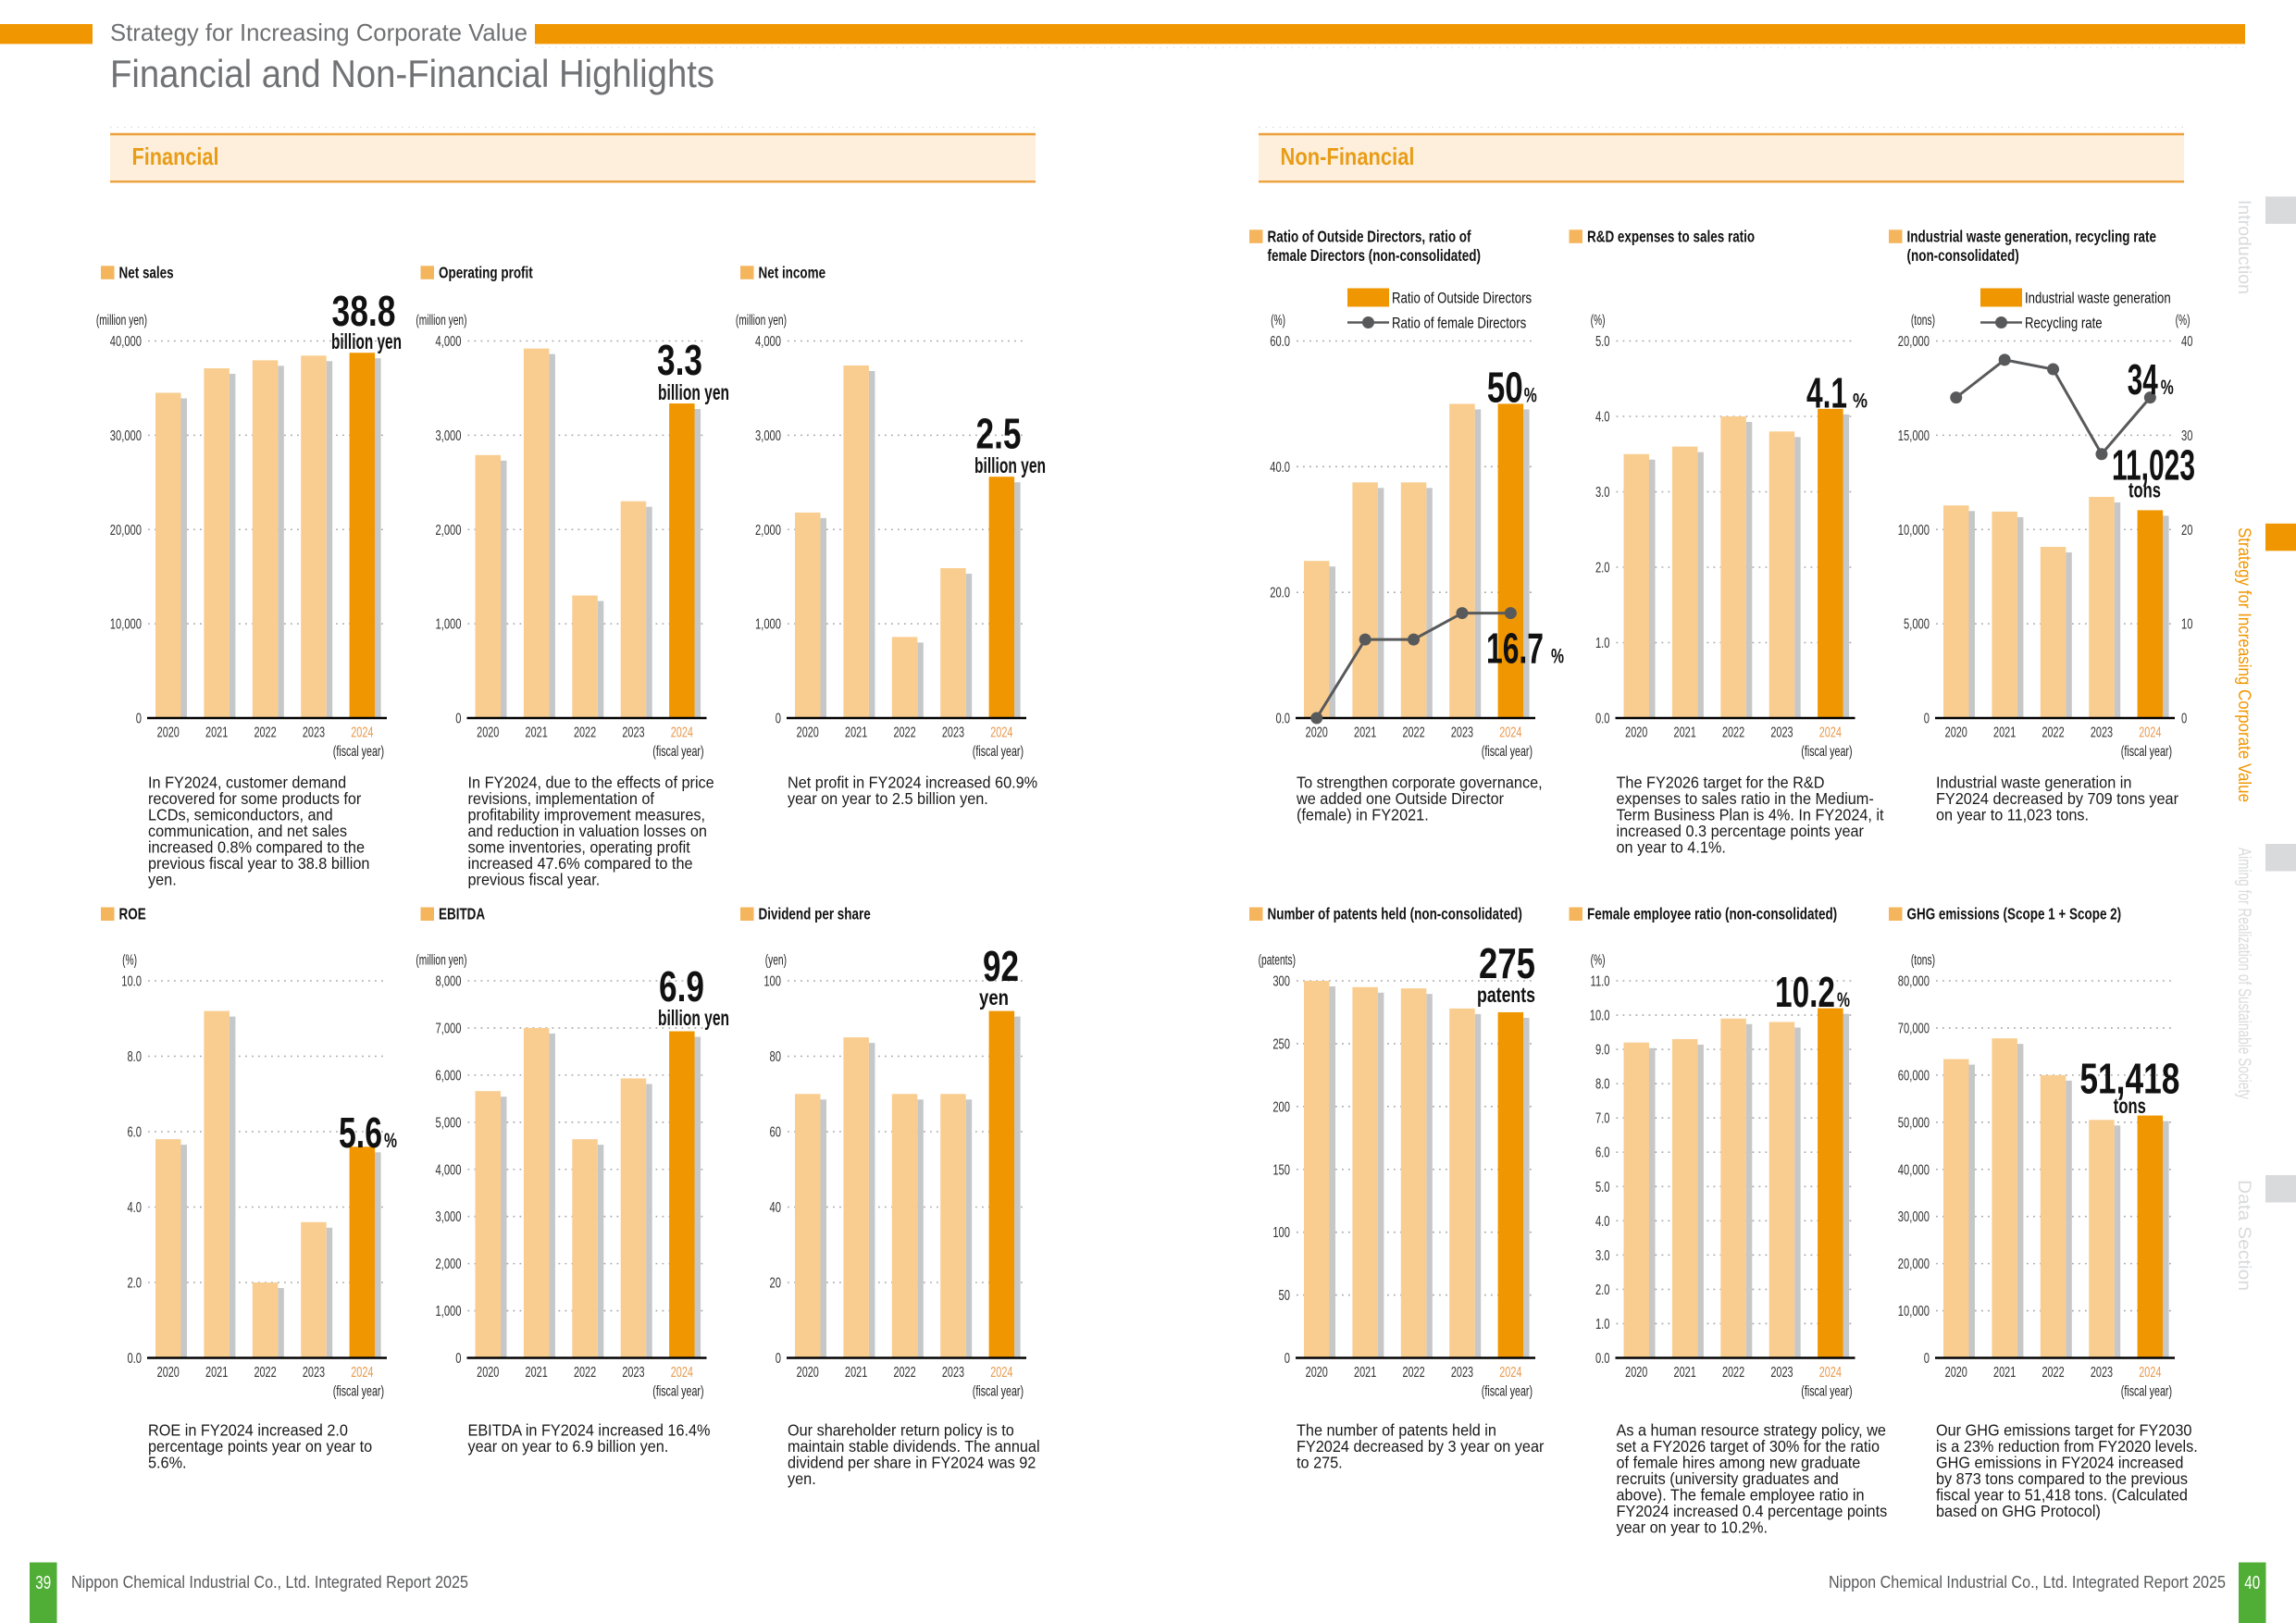 The width and height of the screenshot is (2296, 1623). What do you see at coordinates (562, 798) in the screenshot?
I see `svg-text: revisions, implementation of` at bounding box center [562, 798].